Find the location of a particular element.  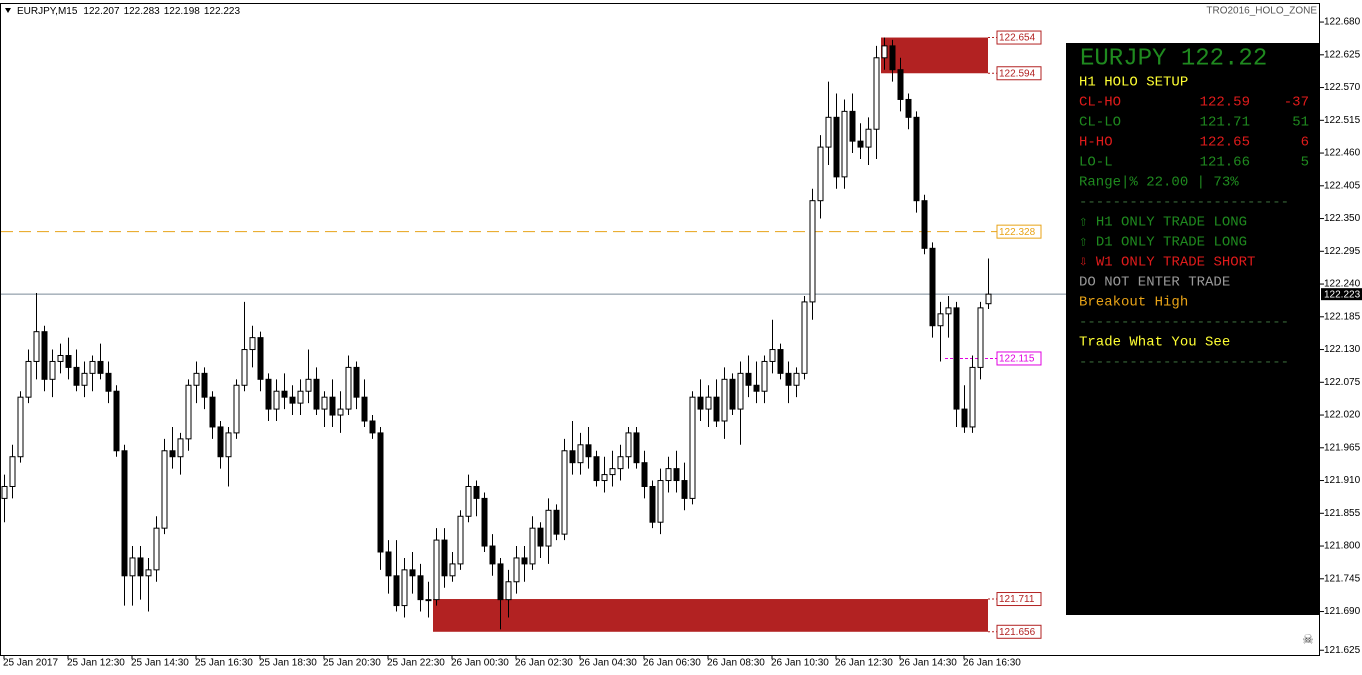

panel-row: ⇩ W1 ONLY TRADE SHORT is located at coordinates (1167, 263).